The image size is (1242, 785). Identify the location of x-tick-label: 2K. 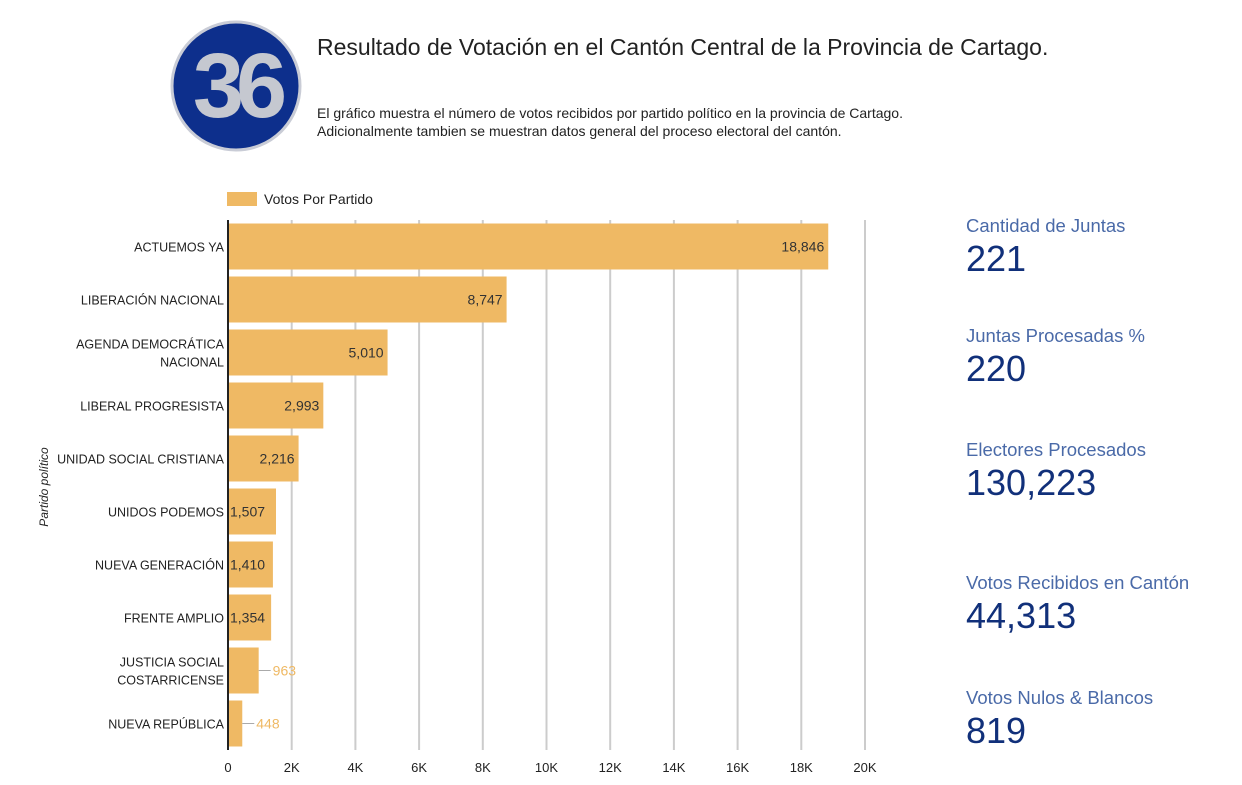
(292, 767).